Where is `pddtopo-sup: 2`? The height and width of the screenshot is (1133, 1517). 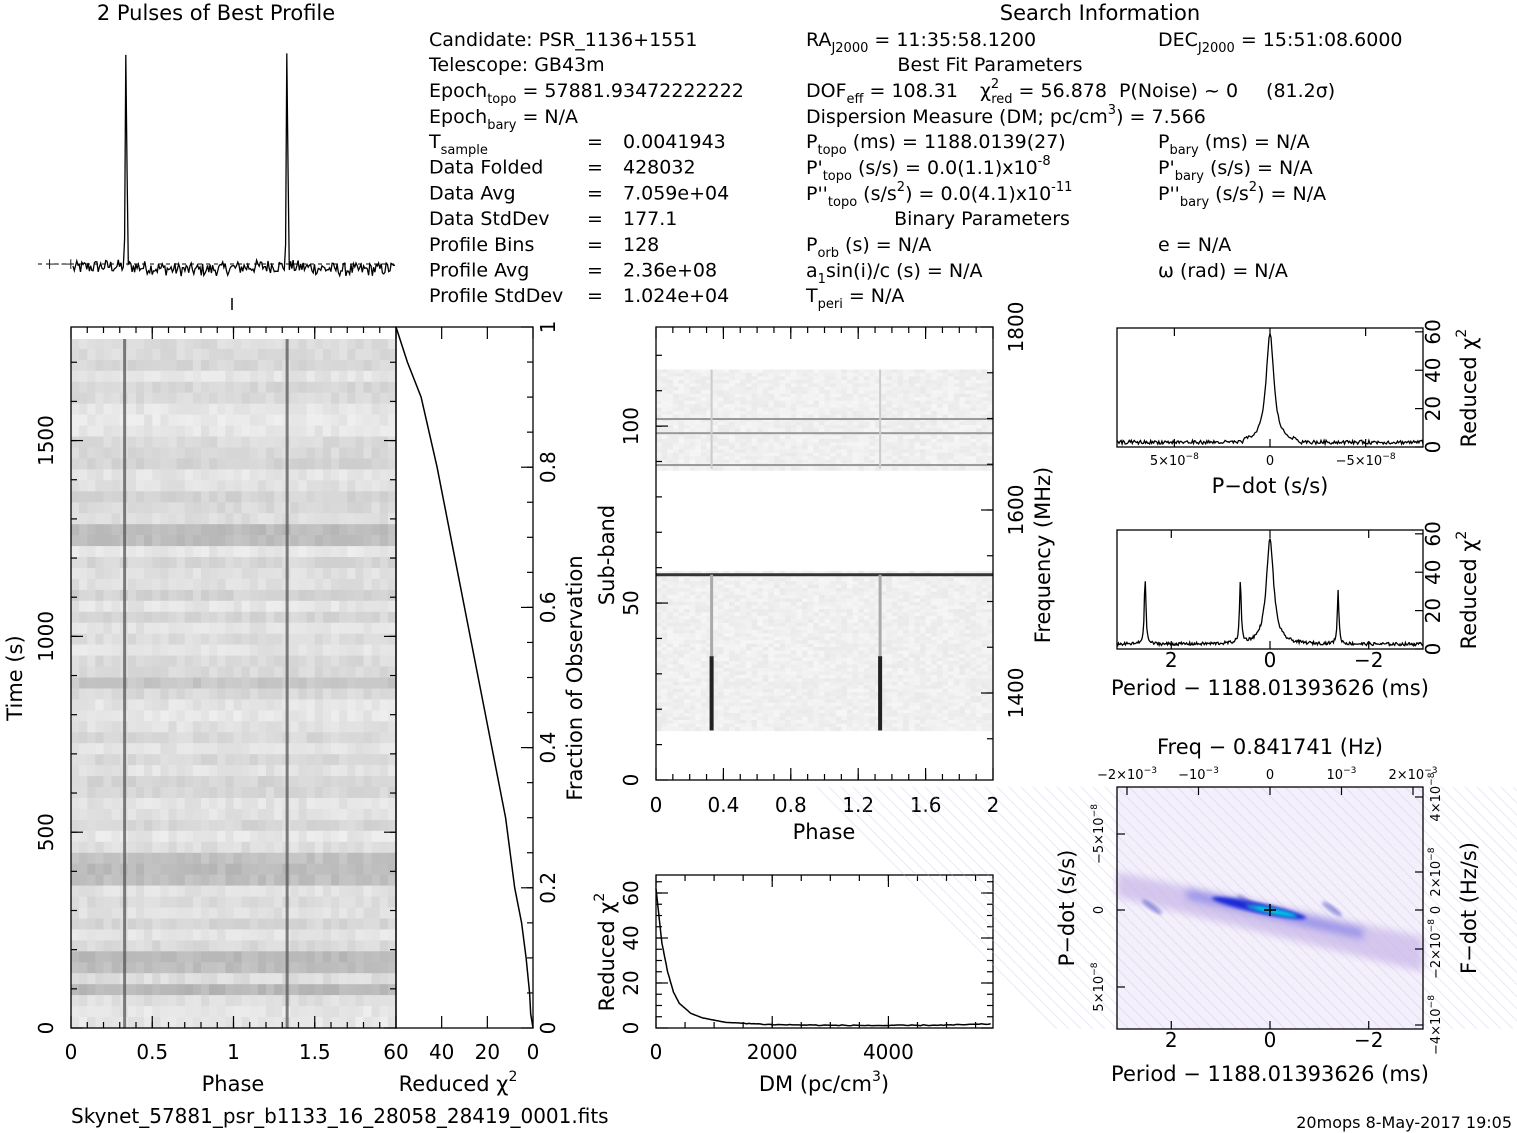
pddtopo-sup: 2 is located at coordinates (901, 187).